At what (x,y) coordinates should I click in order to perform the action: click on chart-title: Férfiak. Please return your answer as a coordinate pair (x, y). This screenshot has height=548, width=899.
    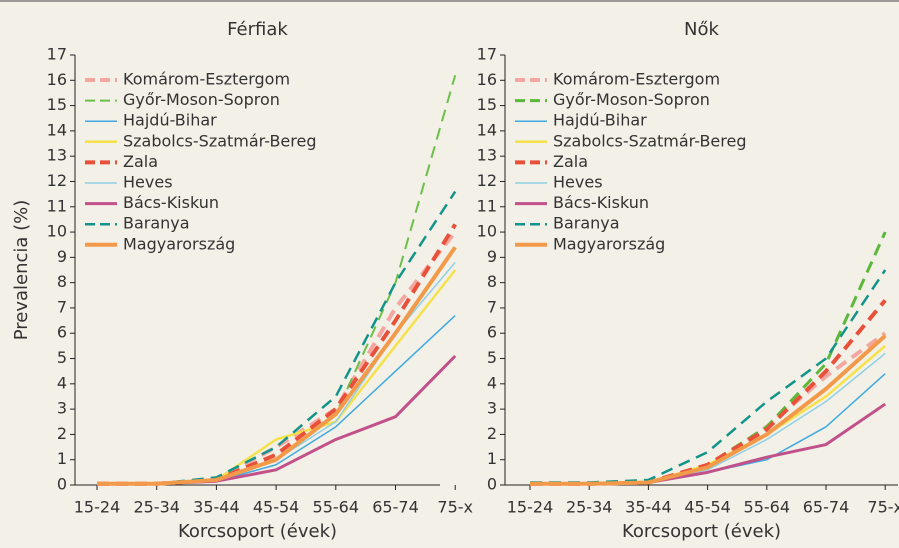
    Looking at the image, I should click on (257, 29).